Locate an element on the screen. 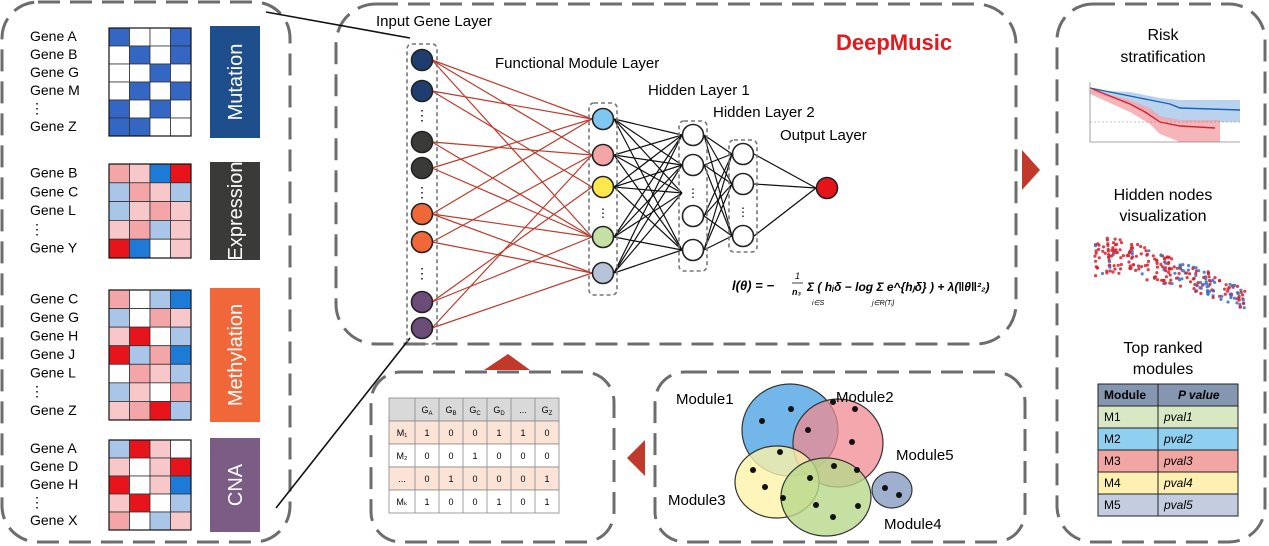 The image size is (1269, 546). label-output-layer: Output Layer is located at coordinates (823, 135).